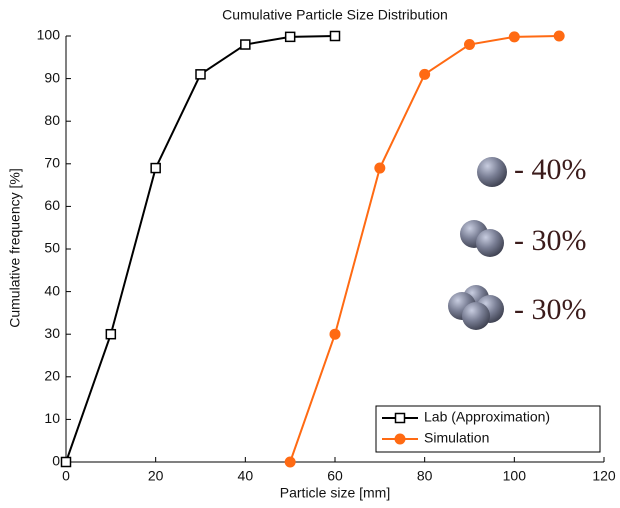  I want to click on chart-title: Cumulative Particle Size Distribution, so click(335, 15).